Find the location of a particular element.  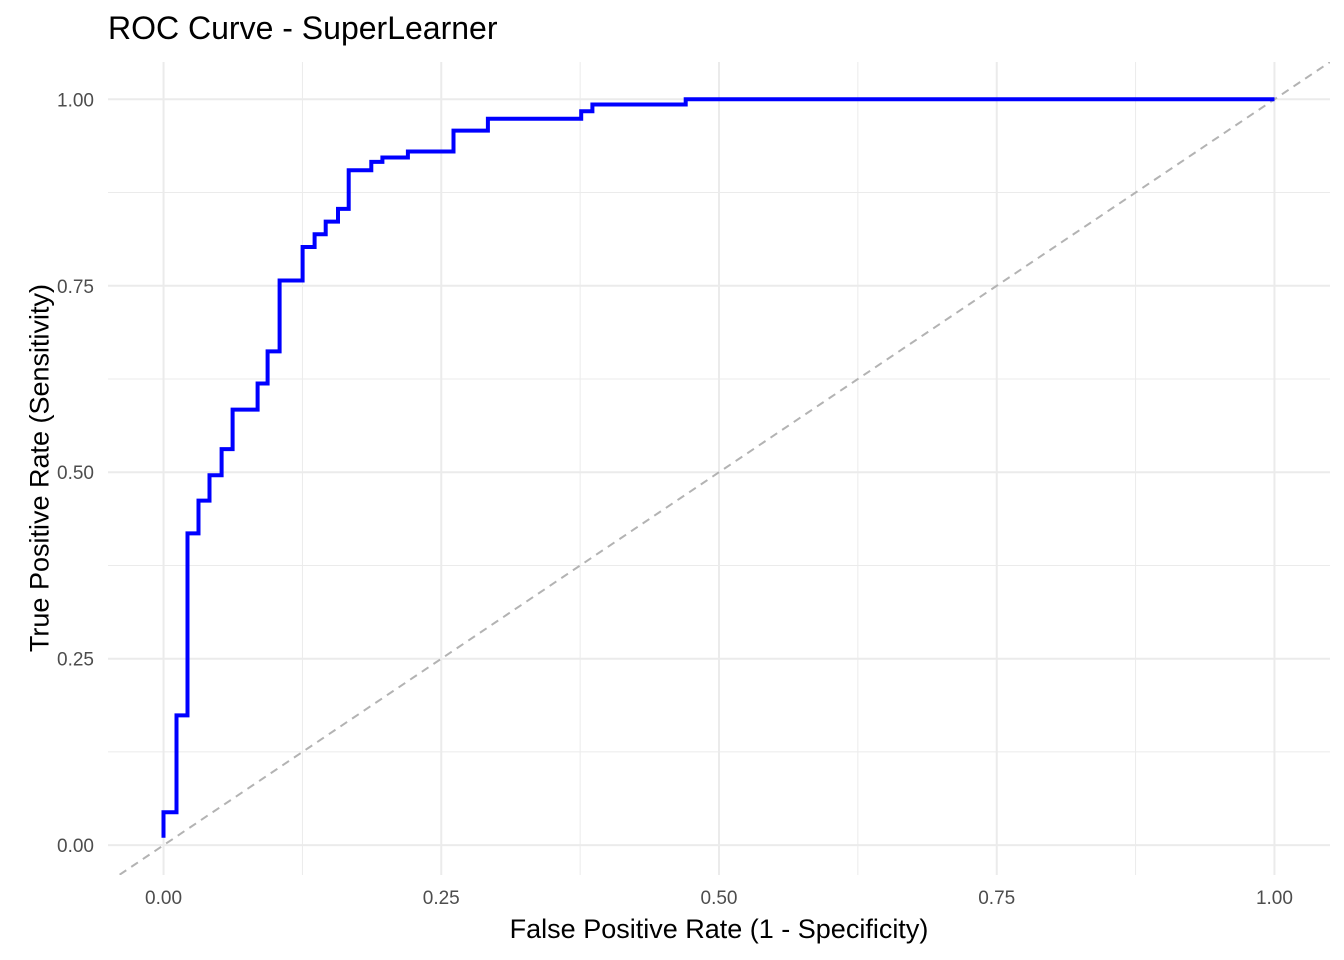

x-tick-label: 1.00 is located at coordinates (1274, 898).